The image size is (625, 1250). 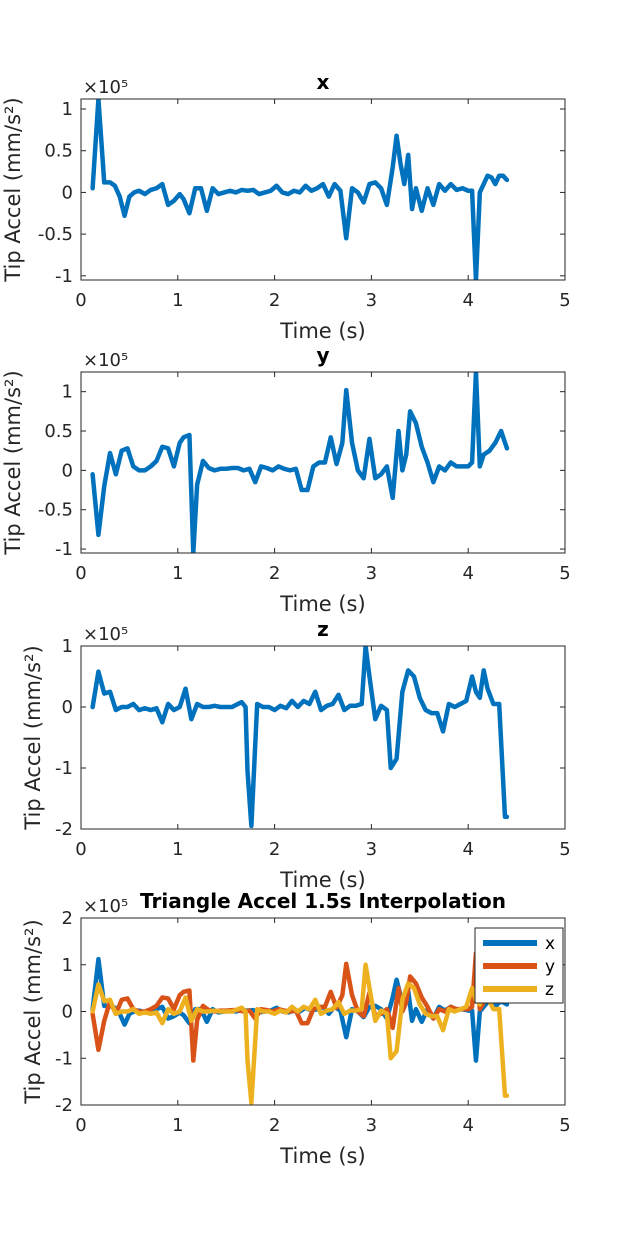 What do you see at coordinates (67, 918) in the screenshot?
I see `y-tick-label: 2` at bounding box center [67, 918].